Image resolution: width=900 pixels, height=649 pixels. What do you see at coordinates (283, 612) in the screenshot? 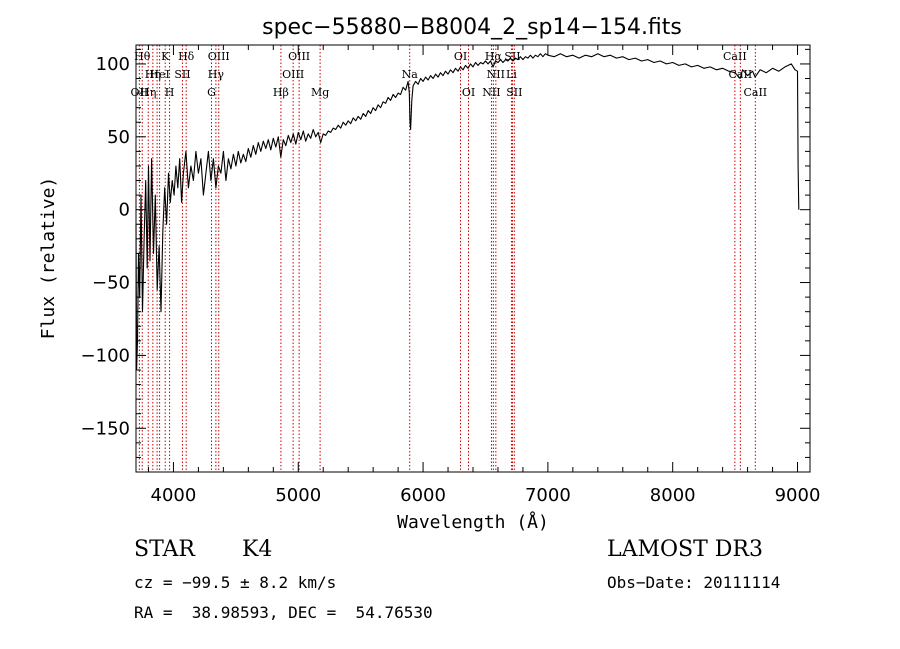
I see `coordinates: RA = 38.98593, DEC = 54.76530` at bounding box center [283, 612].